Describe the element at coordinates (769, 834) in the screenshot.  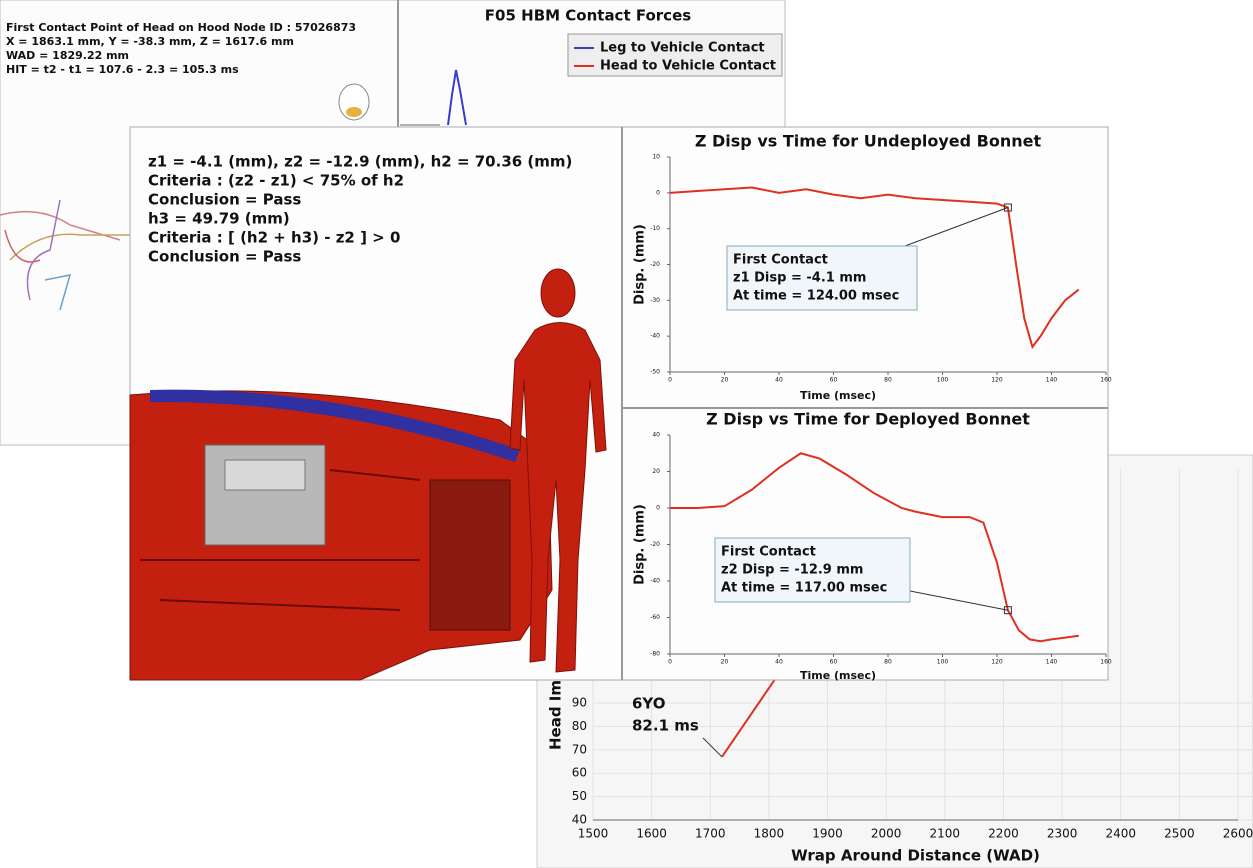
I see `x-tick-label: 1800` at that location.